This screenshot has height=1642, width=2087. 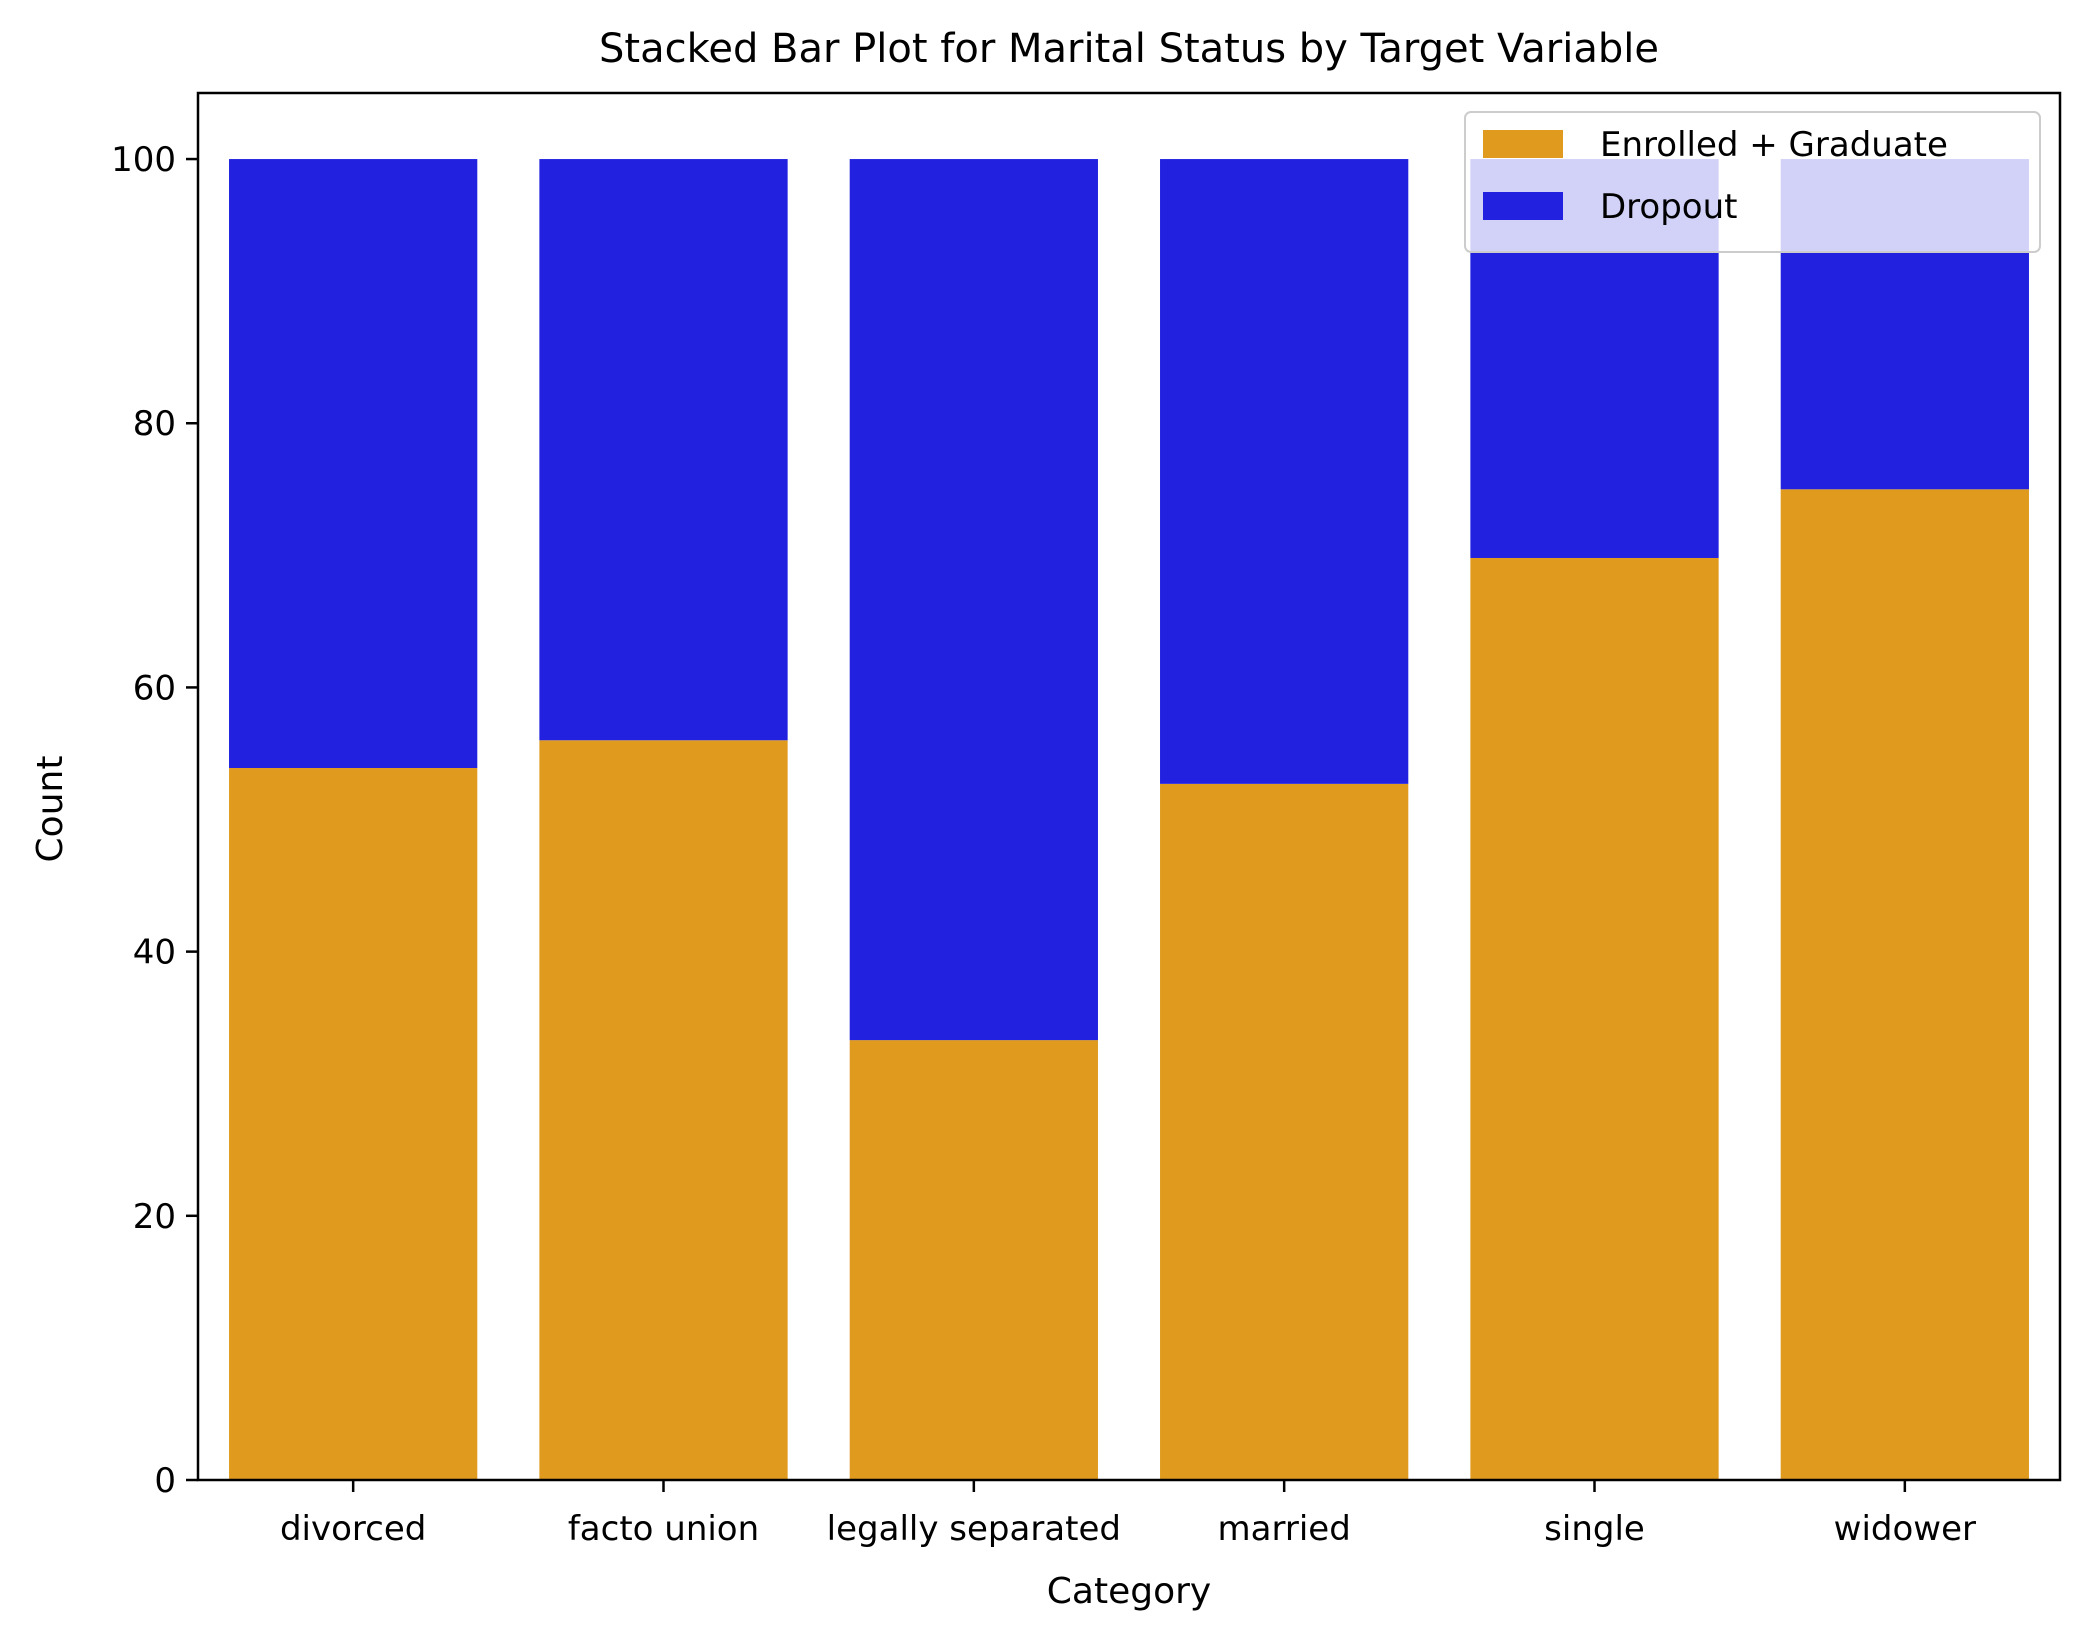 What do you see at coordinates (165, 1481) in the screenshot?
I see `y-tick-label-0: 0` at bounding box center [165, 1481].